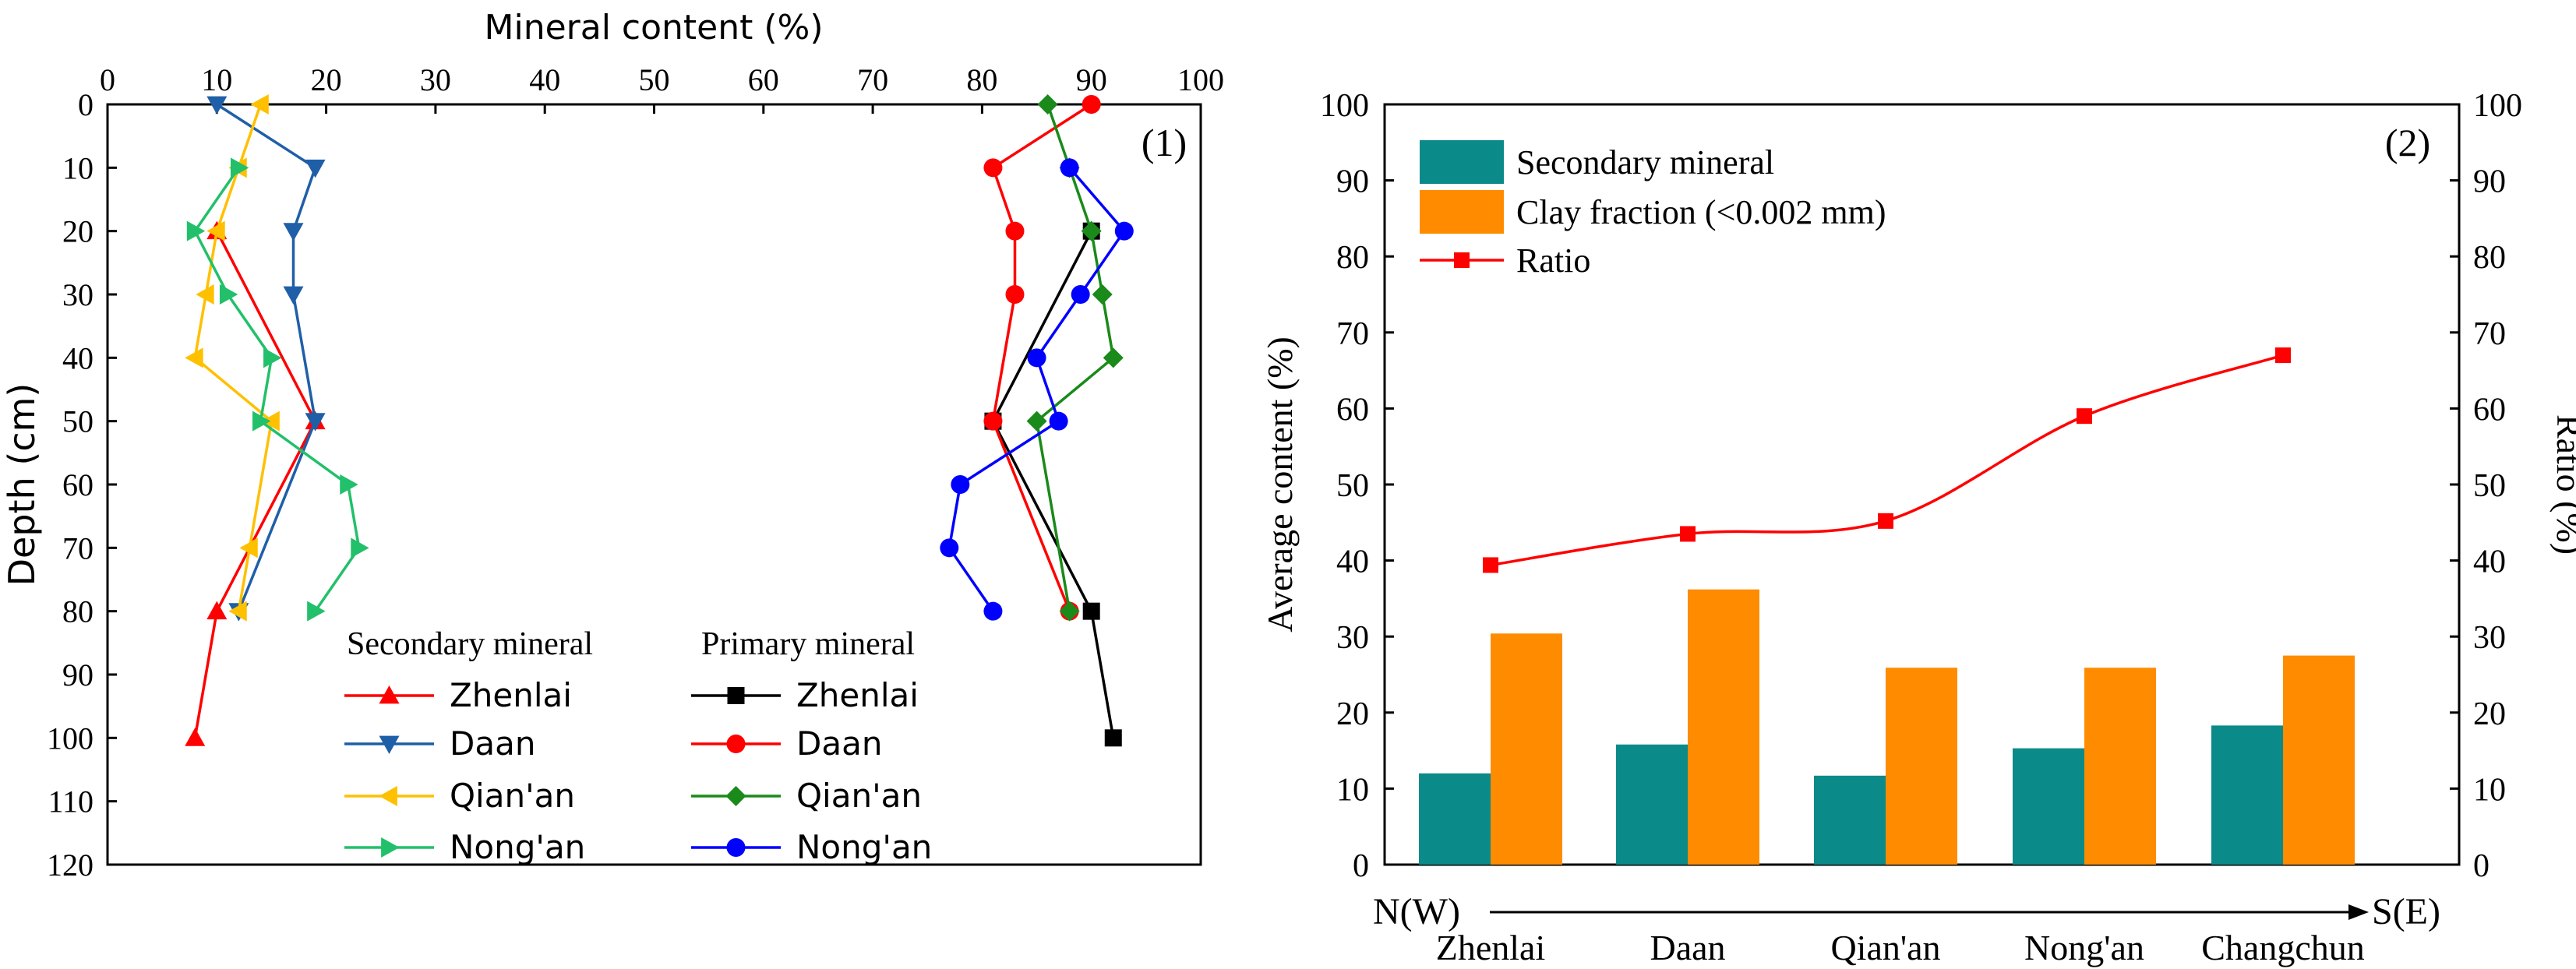 The width and height of the screenshot is (2576, 969). What do you see at coordinates (1344, 106) in the screenshot?
I see `y-tick-label: 100` at bounding box center [1344, 106].